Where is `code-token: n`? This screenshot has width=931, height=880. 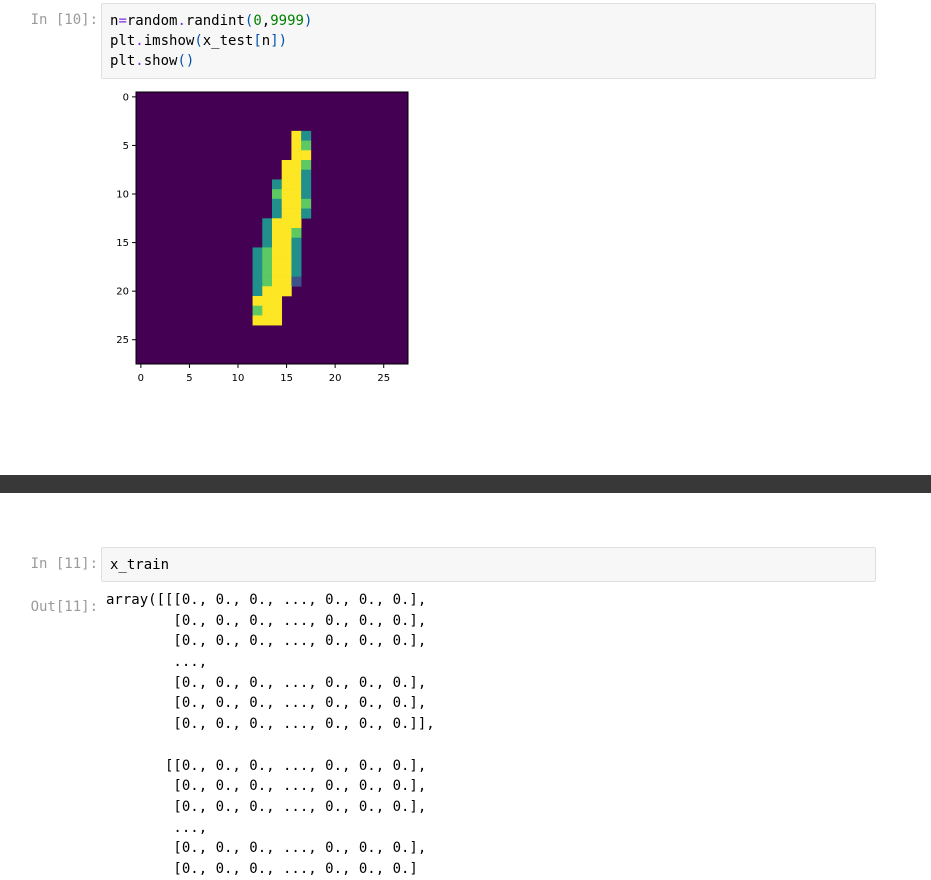
code-token: n is located at coordinates (266, 41).